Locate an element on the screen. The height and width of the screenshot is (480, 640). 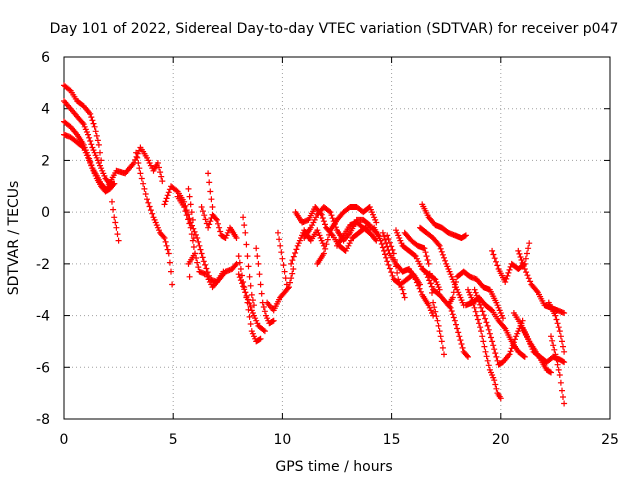
x-tick-label: 5 is located at coordinates (173, 440).